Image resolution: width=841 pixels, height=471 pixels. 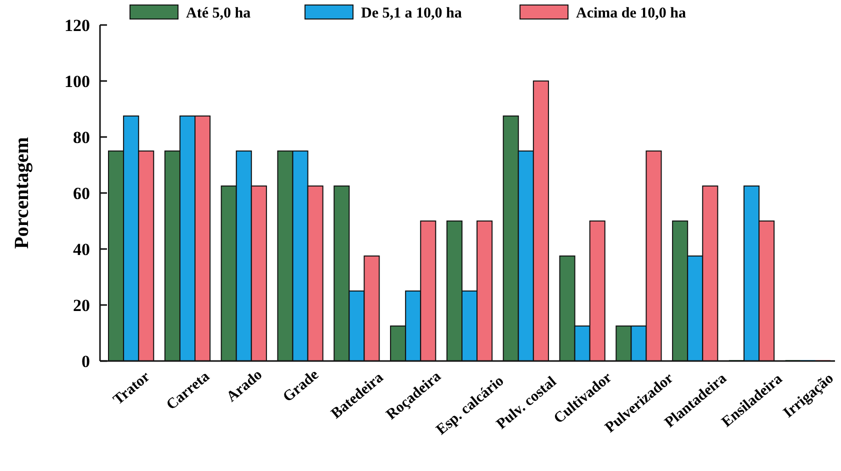 I want to click on y-tick-label: 60, so click(x=81, y=193).